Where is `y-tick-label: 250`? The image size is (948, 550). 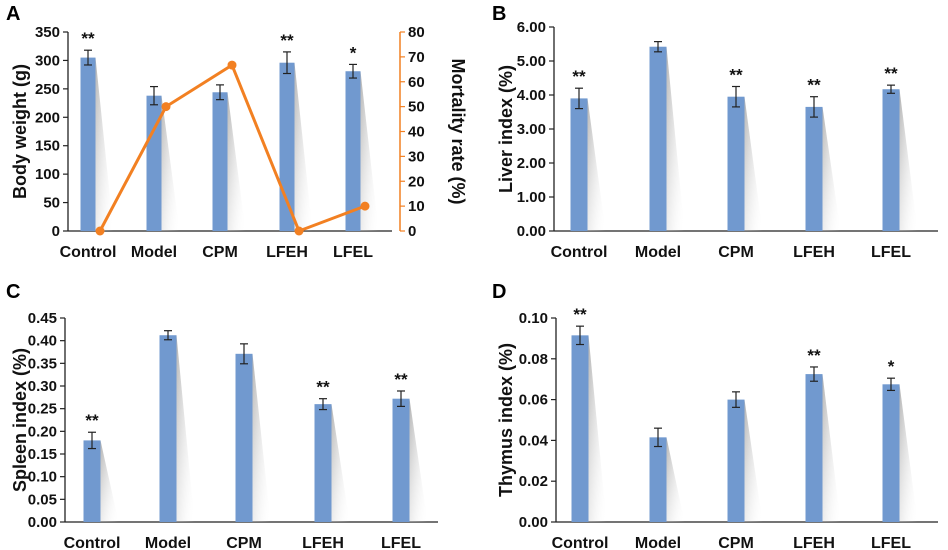 y-tick-label: 250 is located at coordinates (47, 89).